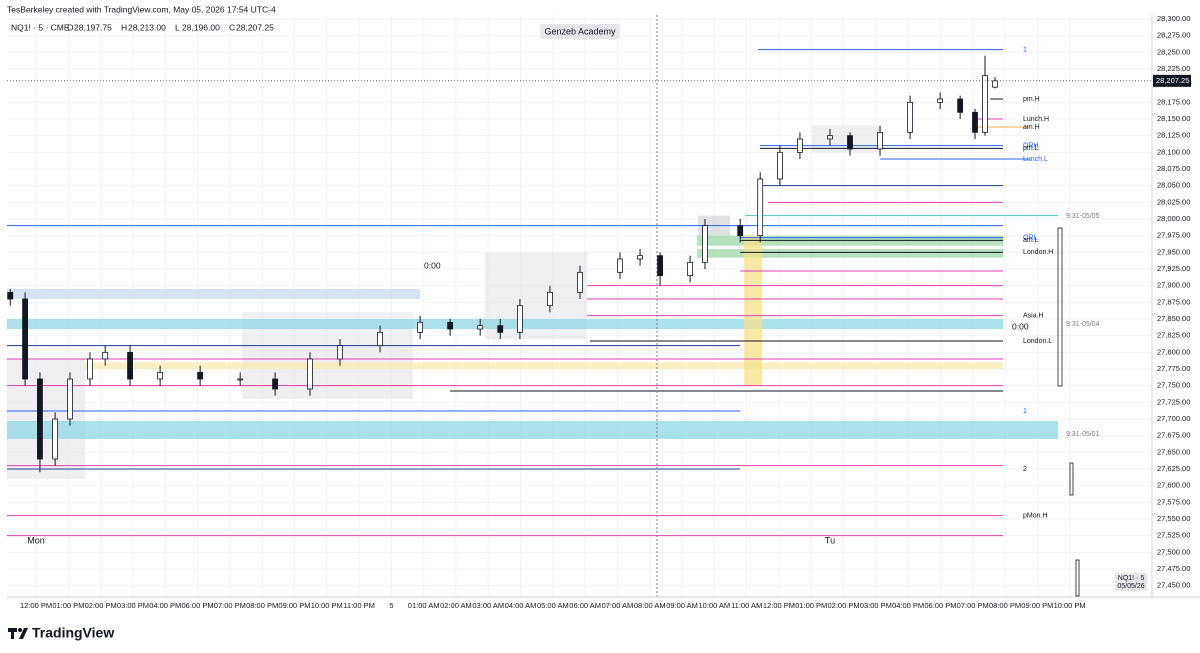 The image size is (1200, 653). I want to click on y-tick-label: 27,475.00, so click(1173, 568).